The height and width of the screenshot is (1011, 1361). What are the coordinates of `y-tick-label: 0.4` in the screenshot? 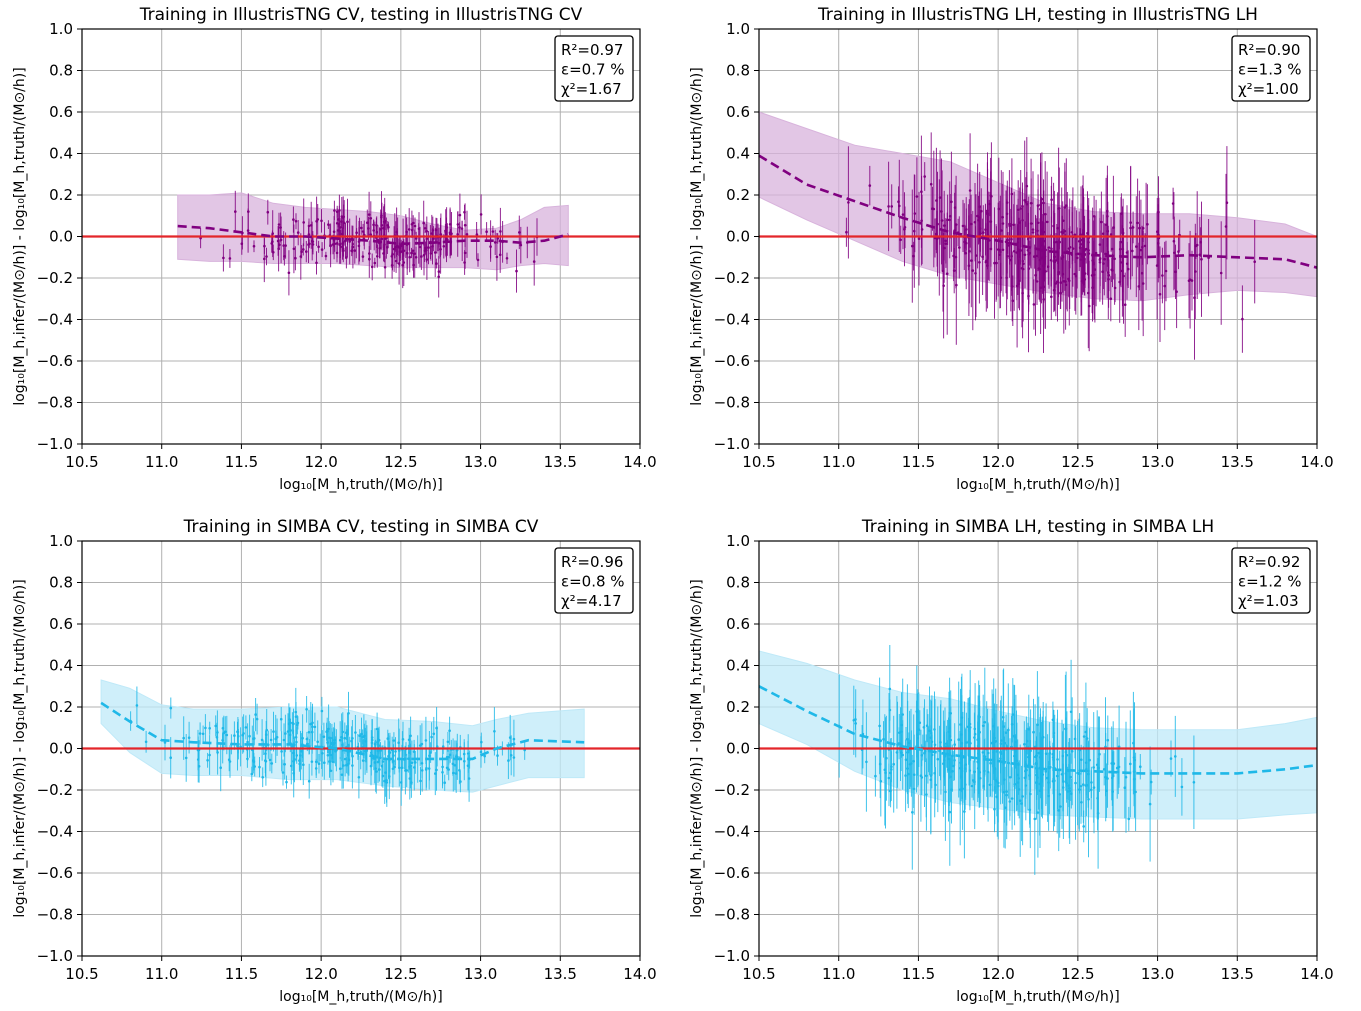 It's located at (738, 154).